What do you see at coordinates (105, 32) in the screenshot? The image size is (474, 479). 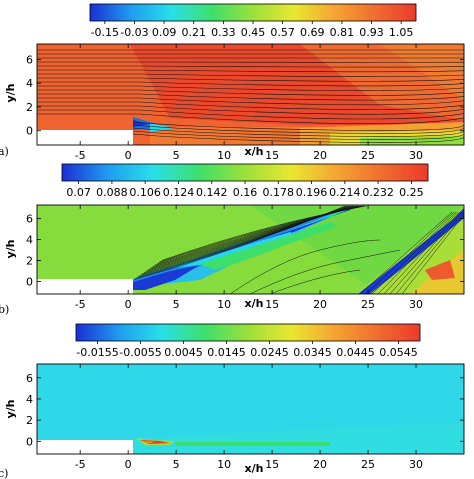 I see `colorbar-tick-label: -0.15` at bounding box center [105, 32].